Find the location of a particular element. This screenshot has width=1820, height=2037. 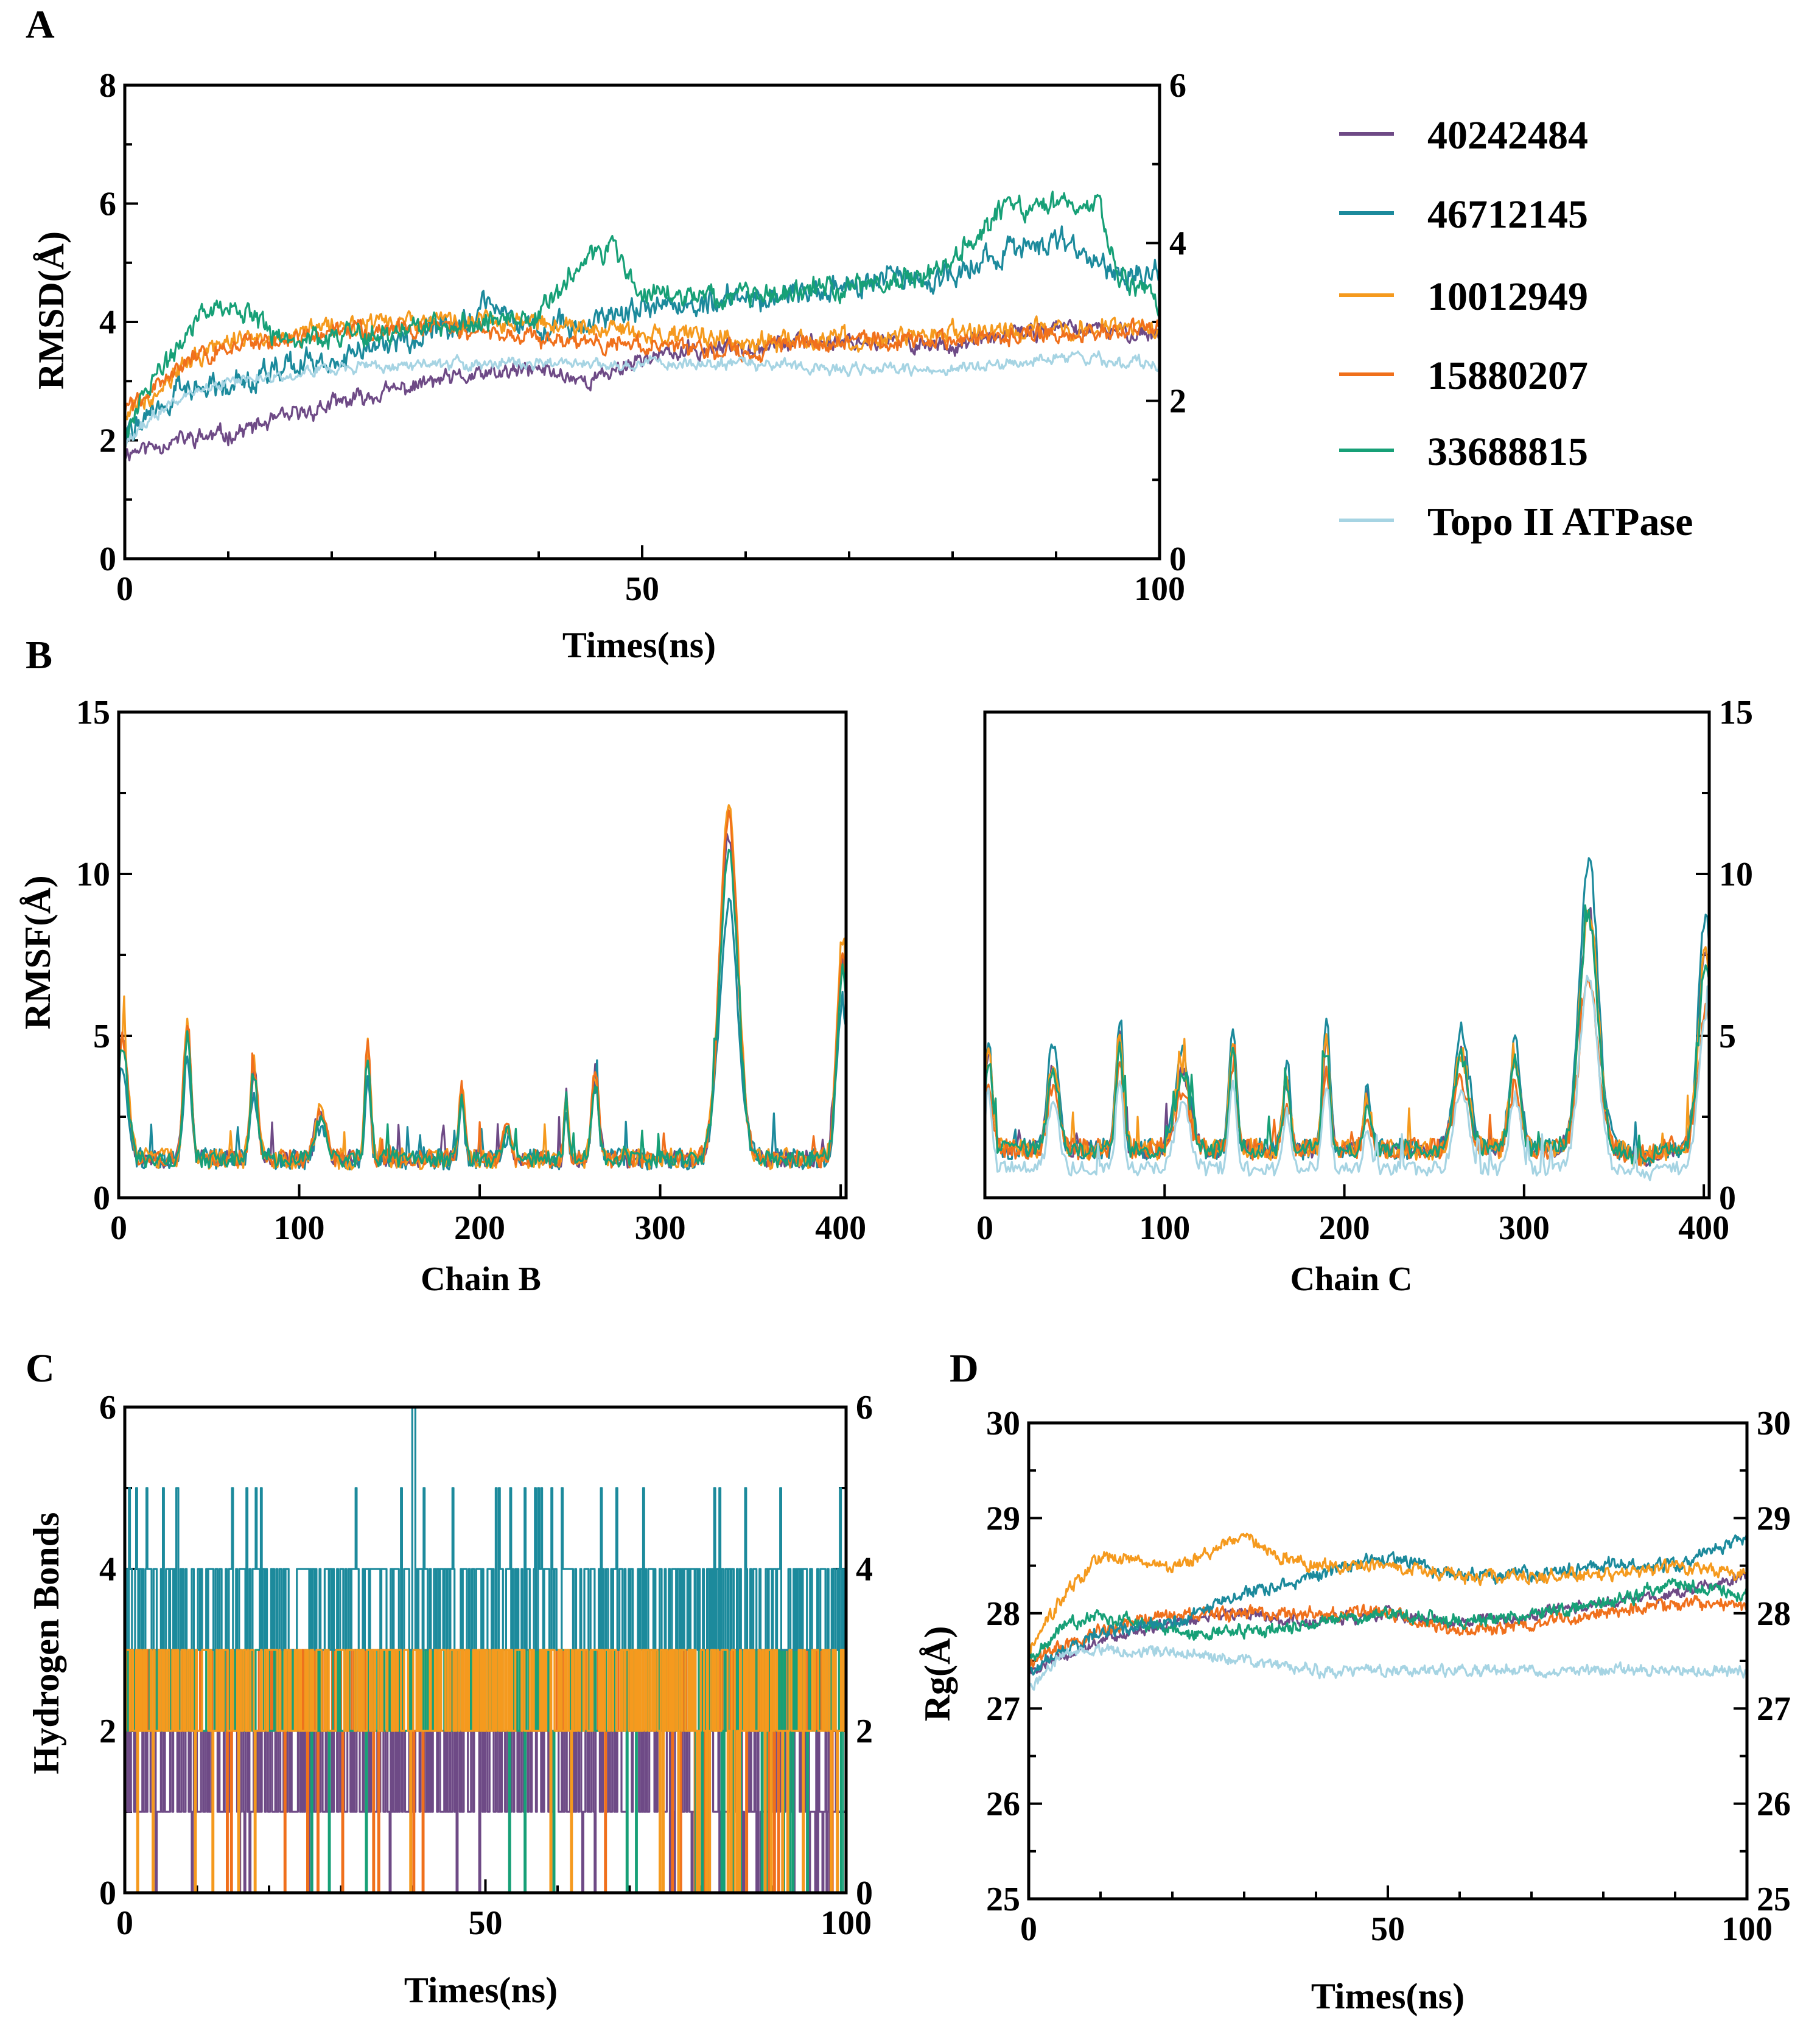

legend-item-15880207: 15880207 is located at coordinates (1463, 376).